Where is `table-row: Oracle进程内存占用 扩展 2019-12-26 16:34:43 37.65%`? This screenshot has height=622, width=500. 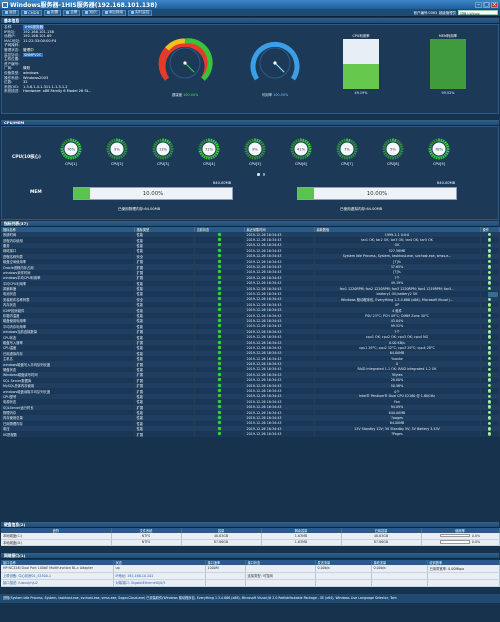 table-row: Oracle进程内存占用 扩展 2019-12-26 16:34:43 37.65% is located at coordinates (250, 267).